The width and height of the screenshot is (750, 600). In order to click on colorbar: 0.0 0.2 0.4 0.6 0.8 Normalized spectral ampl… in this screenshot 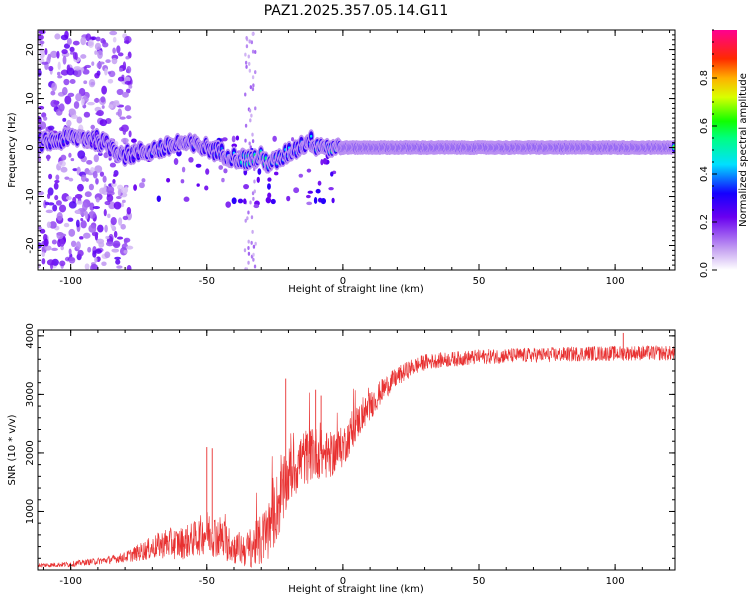, I will do `click(724, 153)`.